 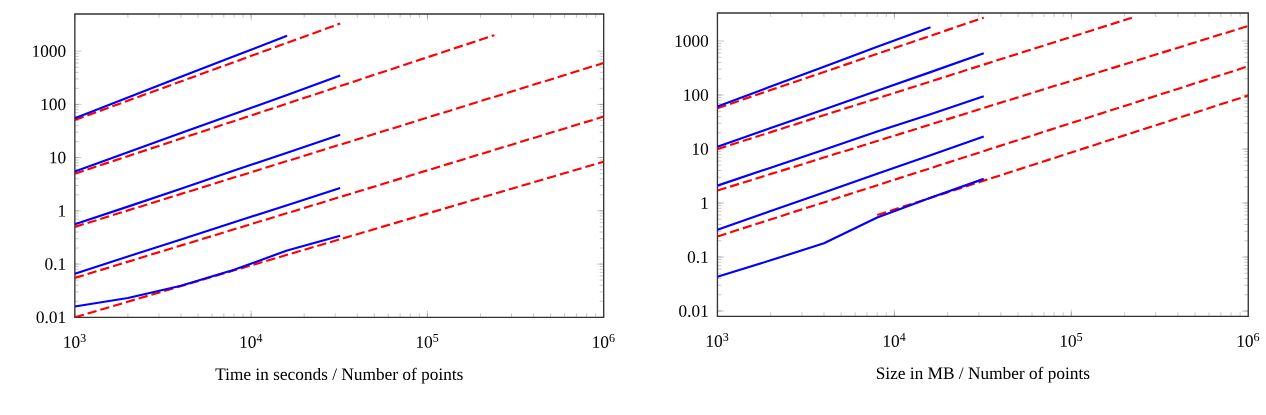 What do you see at coordinates (339, 375) in the screenshot?
I see `x-axis-title: Time in seconds / Number of points` at bounding box center [339, 375].